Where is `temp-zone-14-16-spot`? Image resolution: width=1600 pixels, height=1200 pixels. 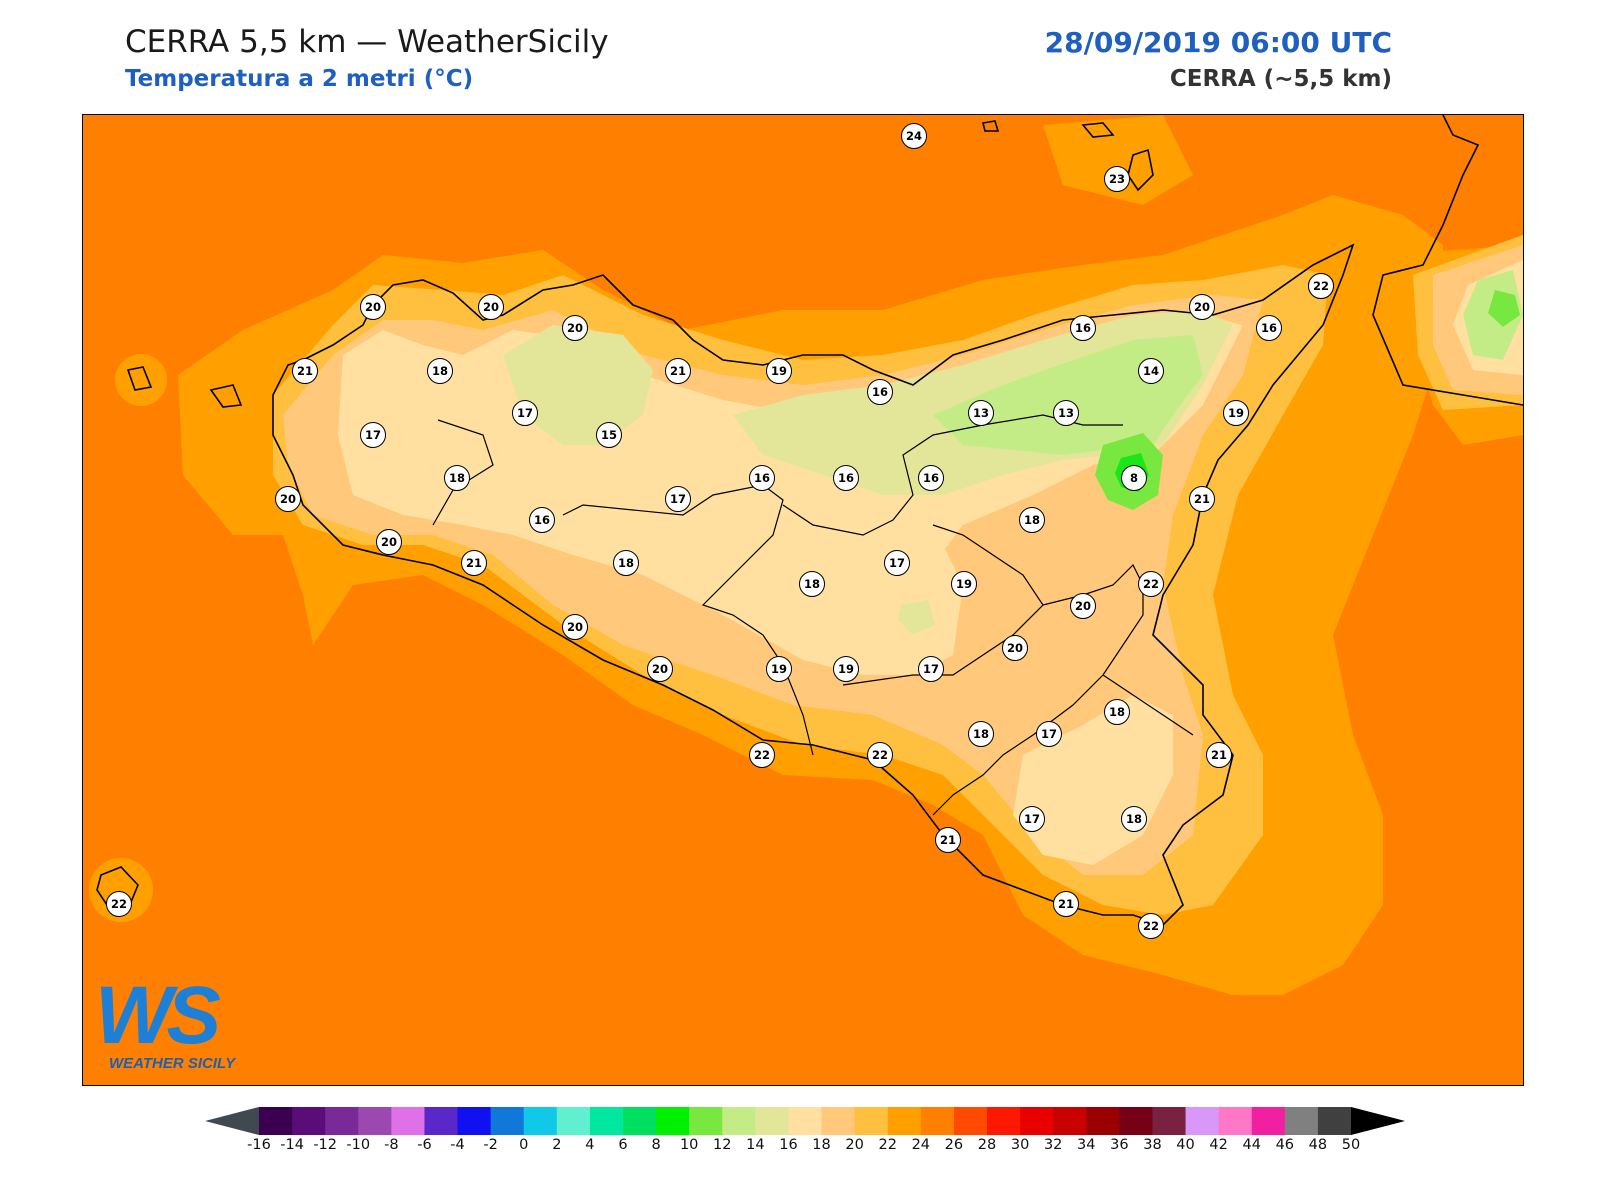 temp-zone-14-16-spot is located at coordinates (916, 617).